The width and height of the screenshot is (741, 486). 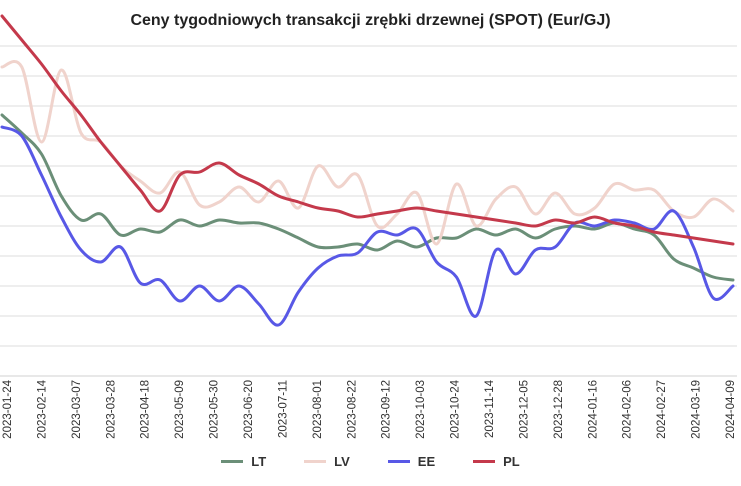 I want to click on legend-swatch-lv, so click(x=315, y=461).